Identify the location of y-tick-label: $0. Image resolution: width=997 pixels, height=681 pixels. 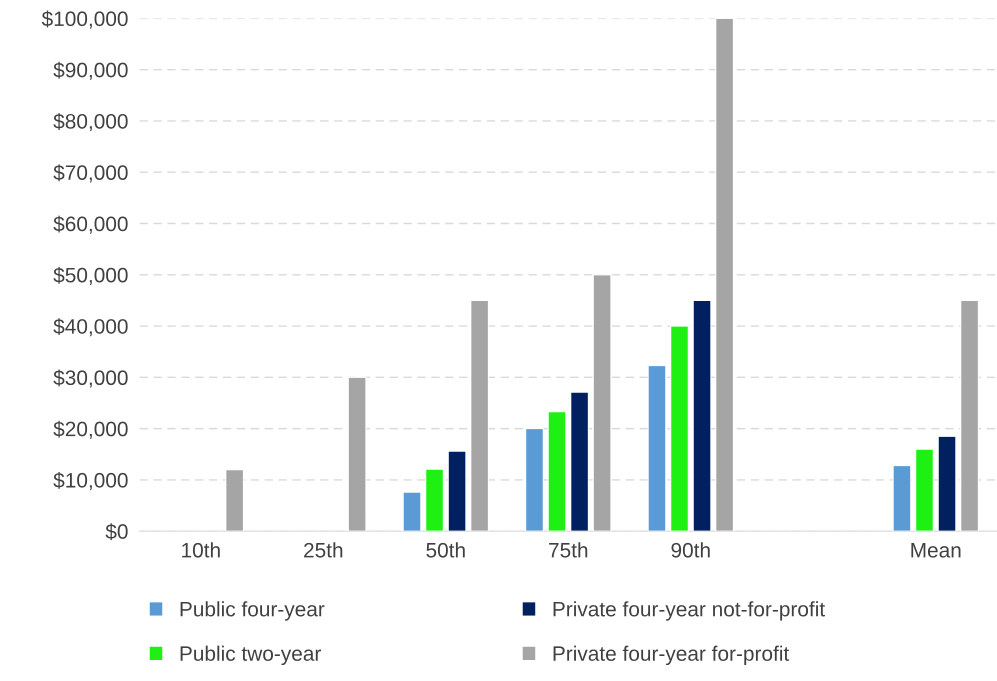
(117, 531).